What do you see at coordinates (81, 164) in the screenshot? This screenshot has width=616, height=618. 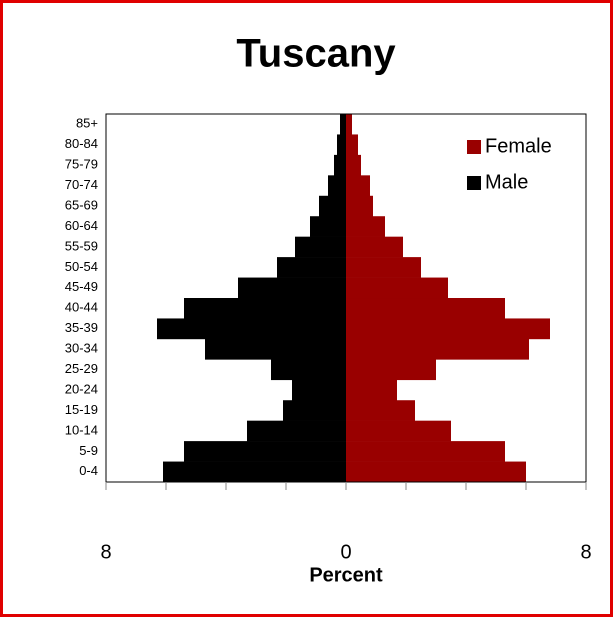 I see `y-tick-label: 75-79` at bounding box center [81, 164].